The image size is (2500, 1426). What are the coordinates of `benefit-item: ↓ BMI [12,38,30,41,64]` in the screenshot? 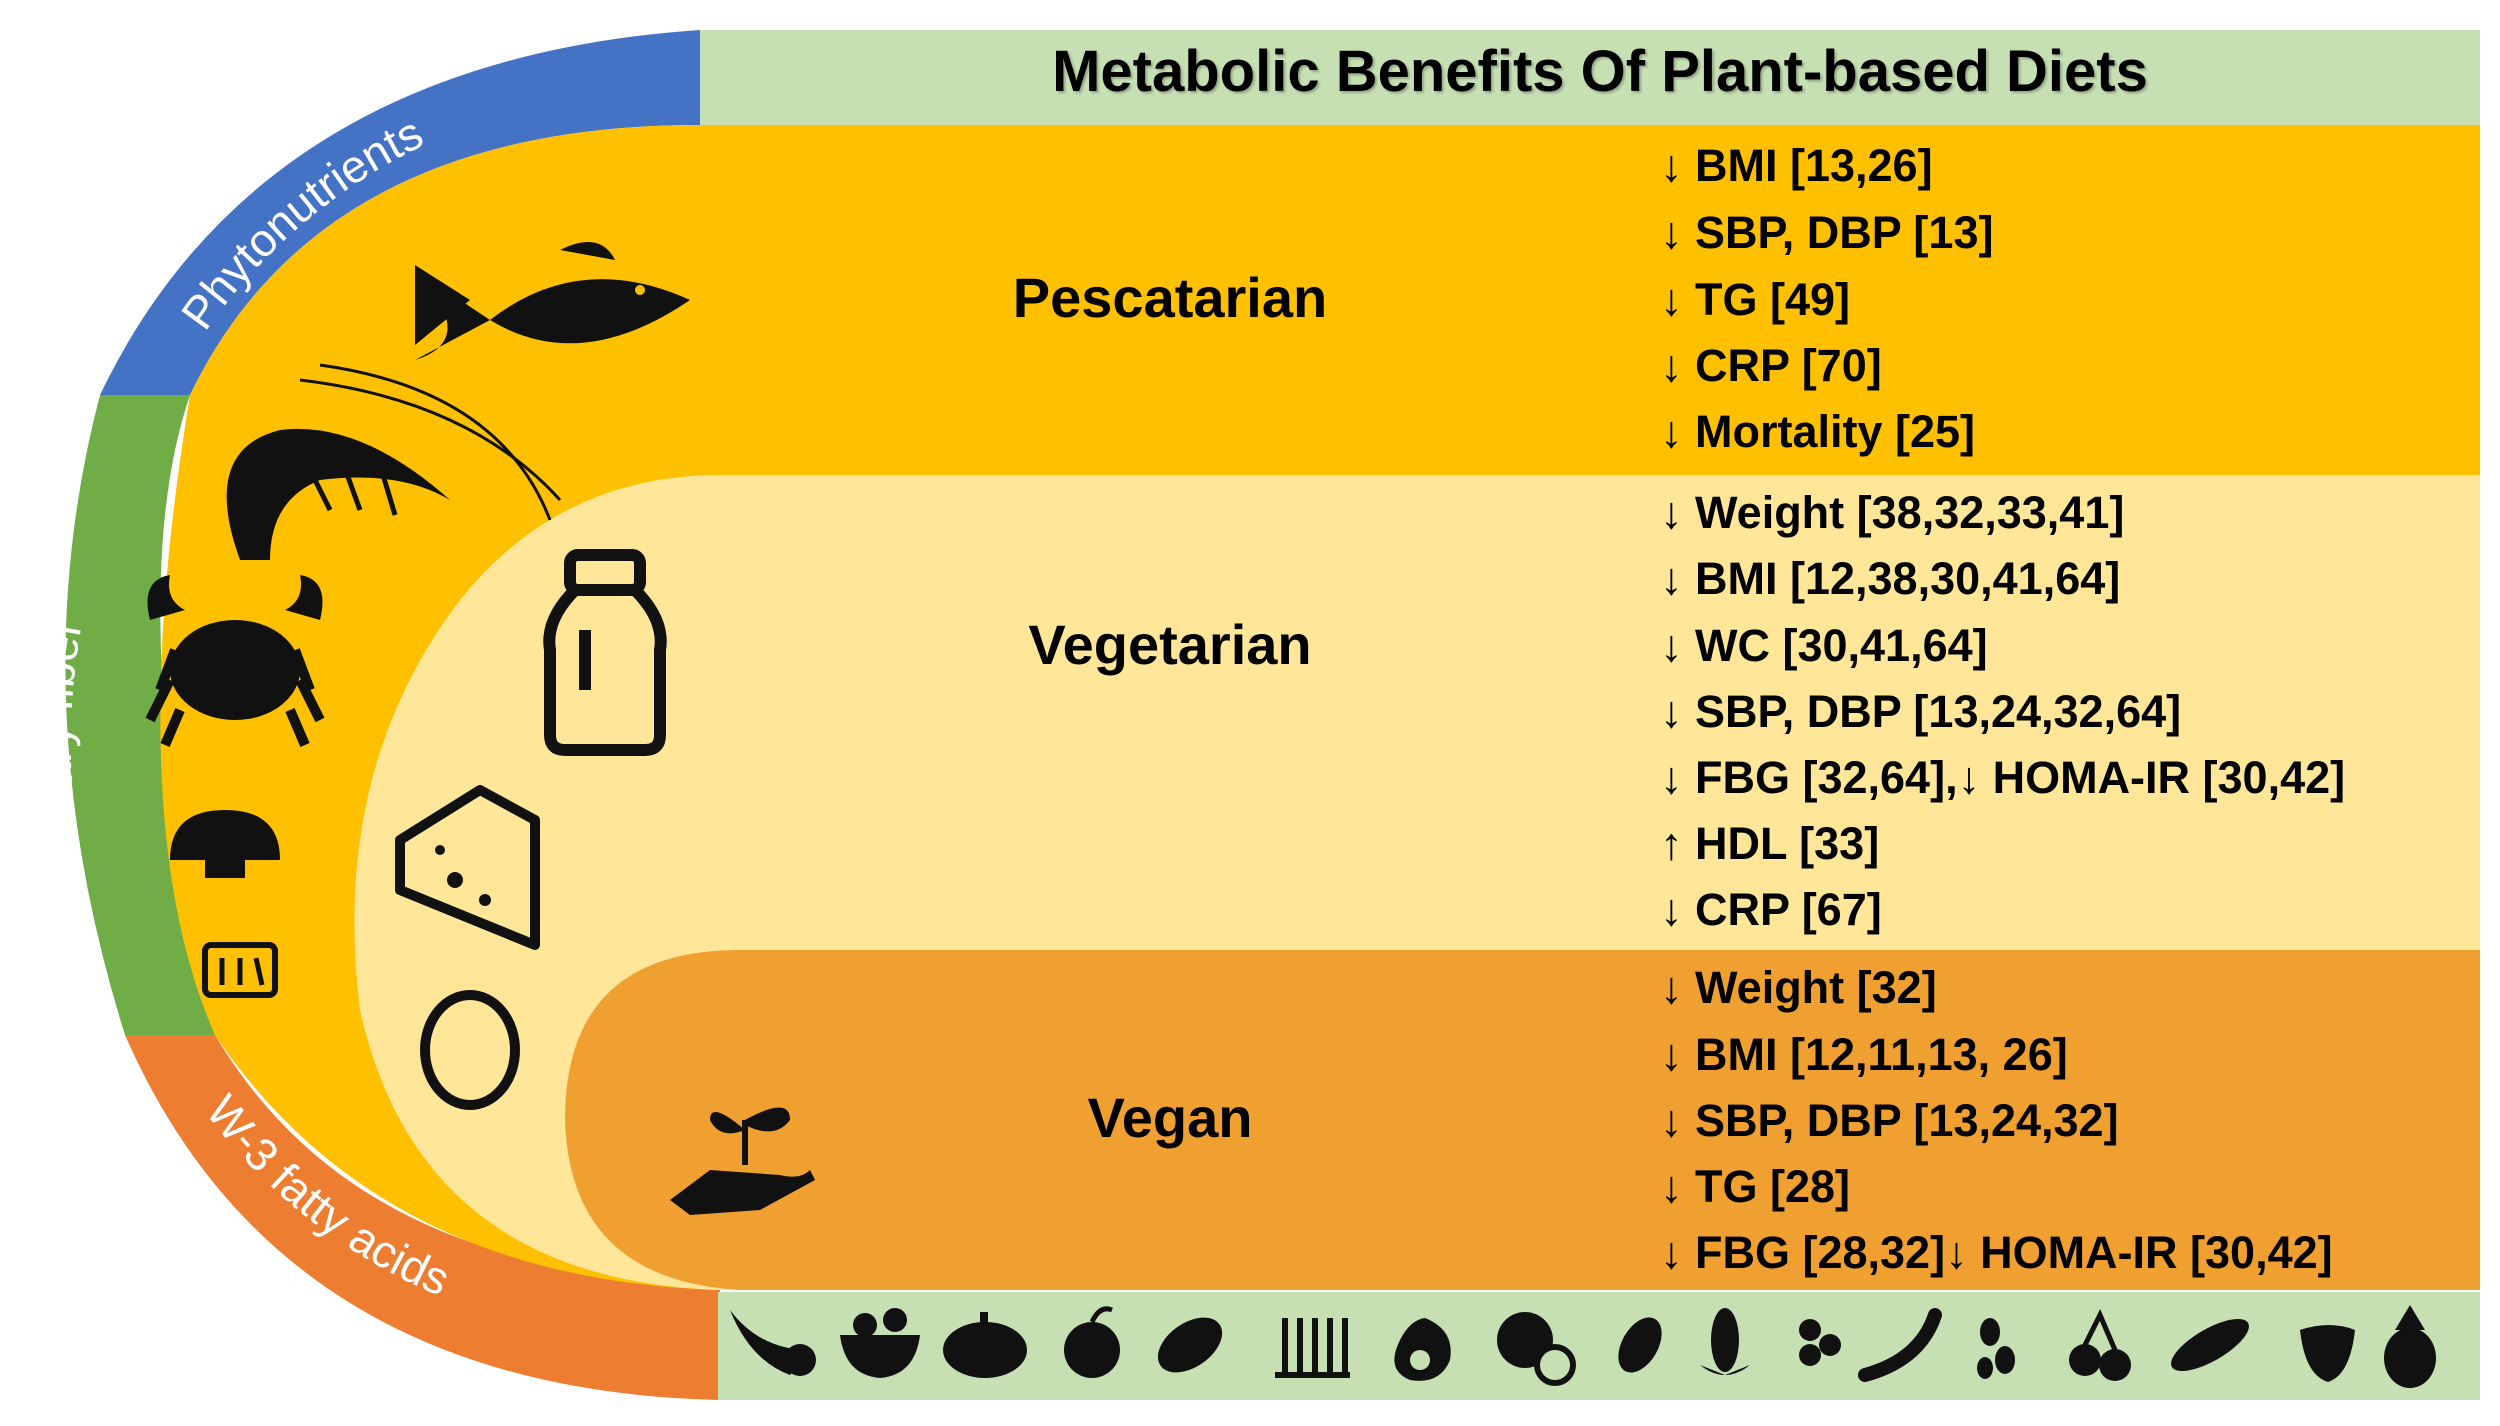 It's located at (1890, 578).